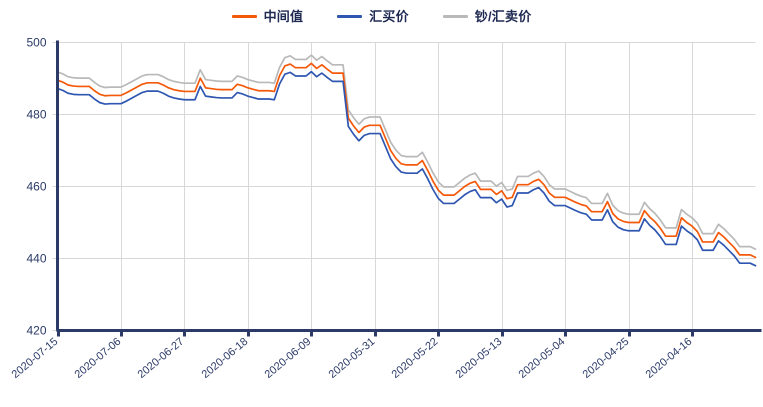  I want to click on x-tick-label: 2020-04-25, so click(606, 358).